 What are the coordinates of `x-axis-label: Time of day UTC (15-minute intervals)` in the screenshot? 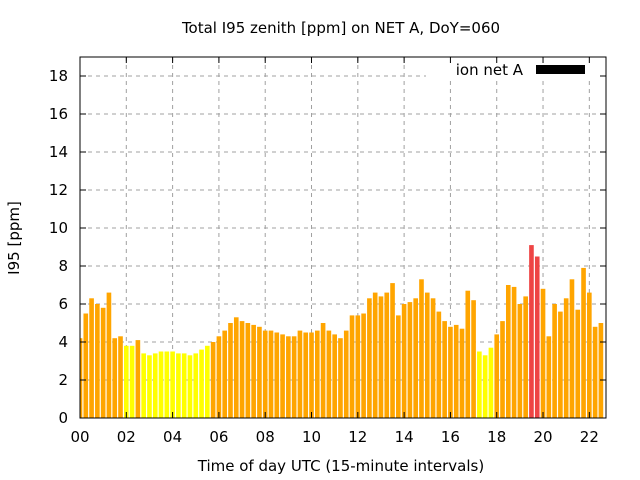 It's located at (340, 466).